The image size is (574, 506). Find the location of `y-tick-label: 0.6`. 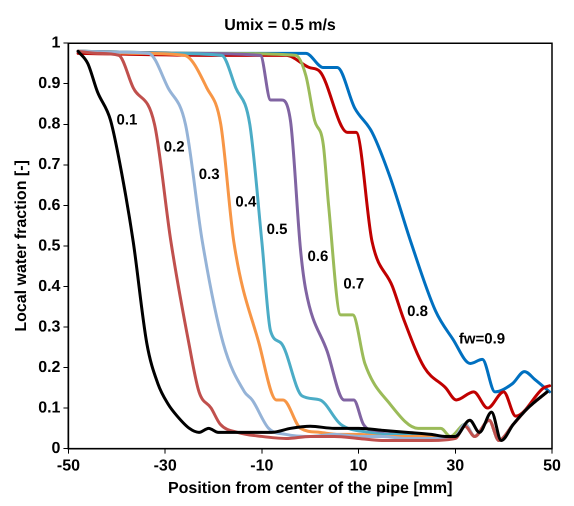

y-tick-label: 0.6 is located at coordinates (49, 205).